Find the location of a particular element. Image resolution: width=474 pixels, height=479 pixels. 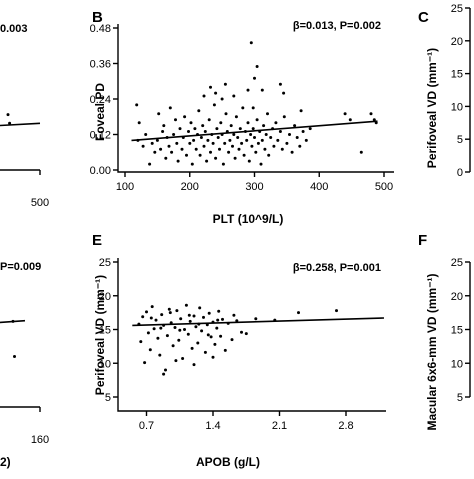

panel-e-stat-text: β=0.258, P=0.001 is located at coordinates (337, 268).